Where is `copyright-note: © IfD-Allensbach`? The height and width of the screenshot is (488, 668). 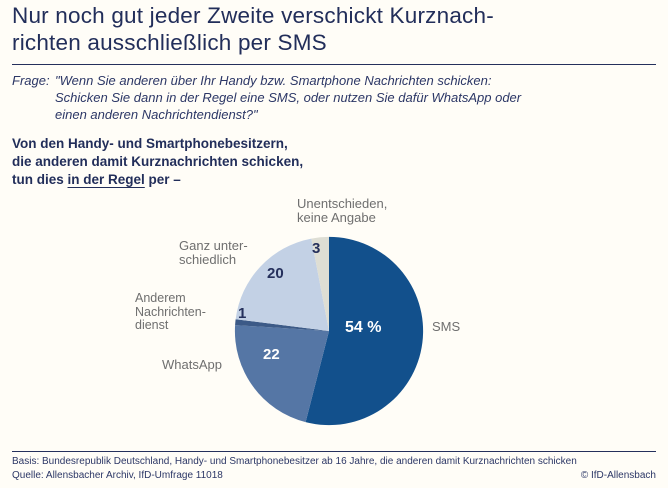 copyright-note: © IfD-Allensbach is located at coordinates (618, 475).